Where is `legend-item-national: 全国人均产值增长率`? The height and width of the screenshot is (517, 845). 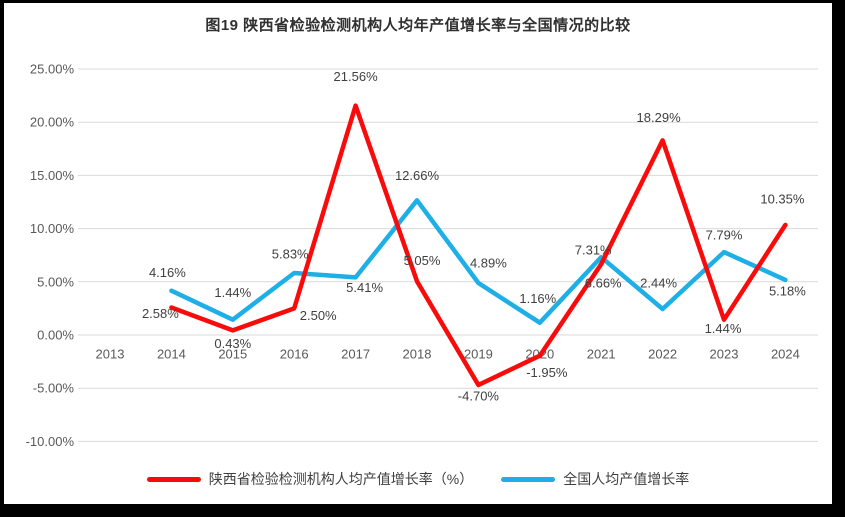
legend-item-national: 全国人均产值增长率 is located at coordinates (595, 479).